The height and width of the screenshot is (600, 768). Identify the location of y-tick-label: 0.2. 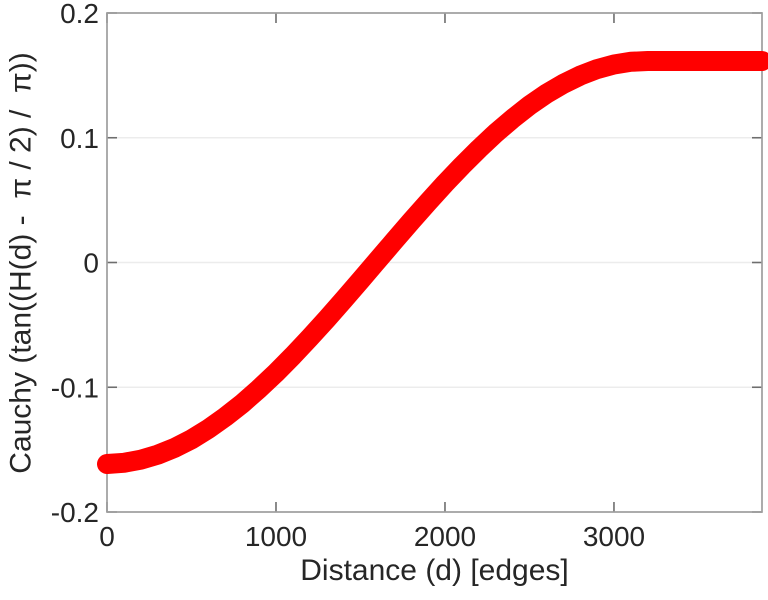
(79, 14).